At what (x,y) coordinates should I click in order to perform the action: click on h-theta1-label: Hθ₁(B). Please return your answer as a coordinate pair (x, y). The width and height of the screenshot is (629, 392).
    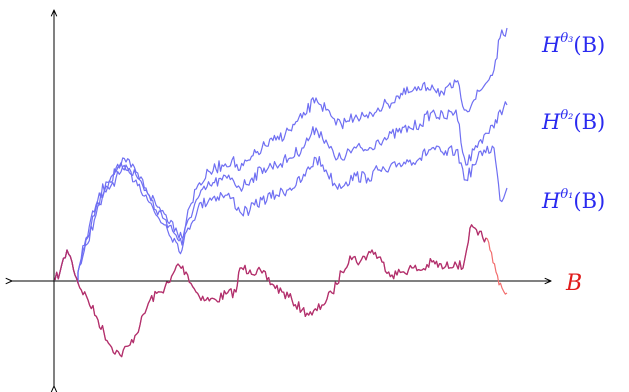
    Looking at the image, I should click on (573, 200).